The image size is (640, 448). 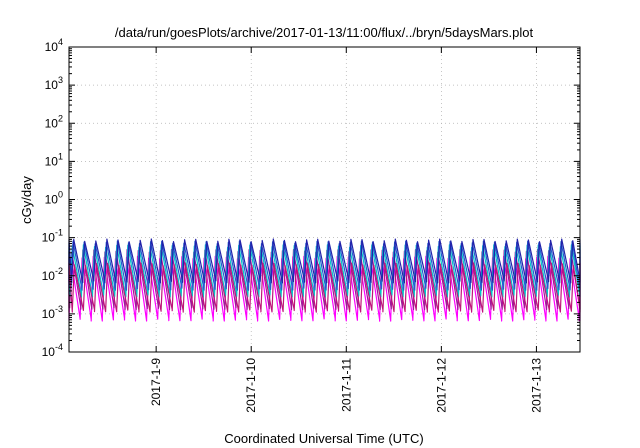 I want to click on y-tick-exponent: 1, so click(x=60, y=156).